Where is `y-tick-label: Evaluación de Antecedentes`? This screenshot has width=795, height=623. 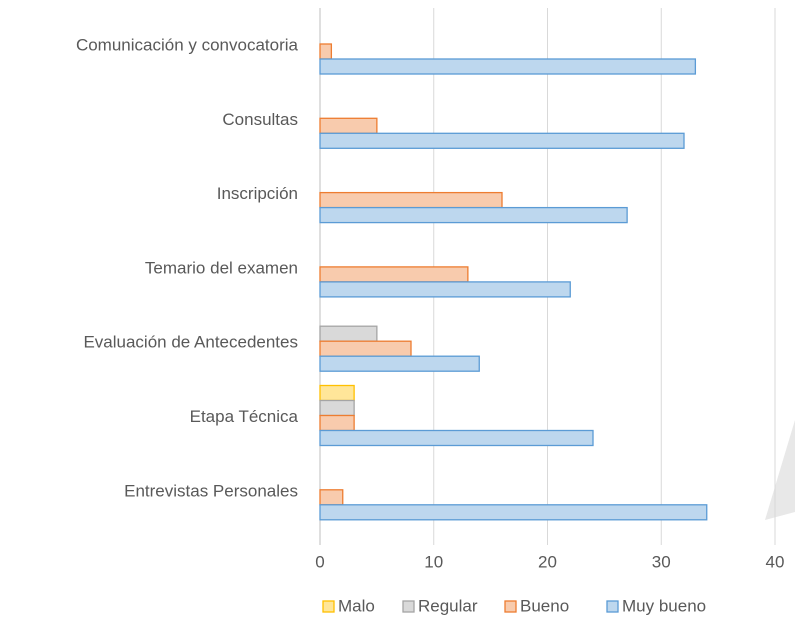
y-tick-label: Evaluación de Antecedentes is located at coordinates (190, 342).